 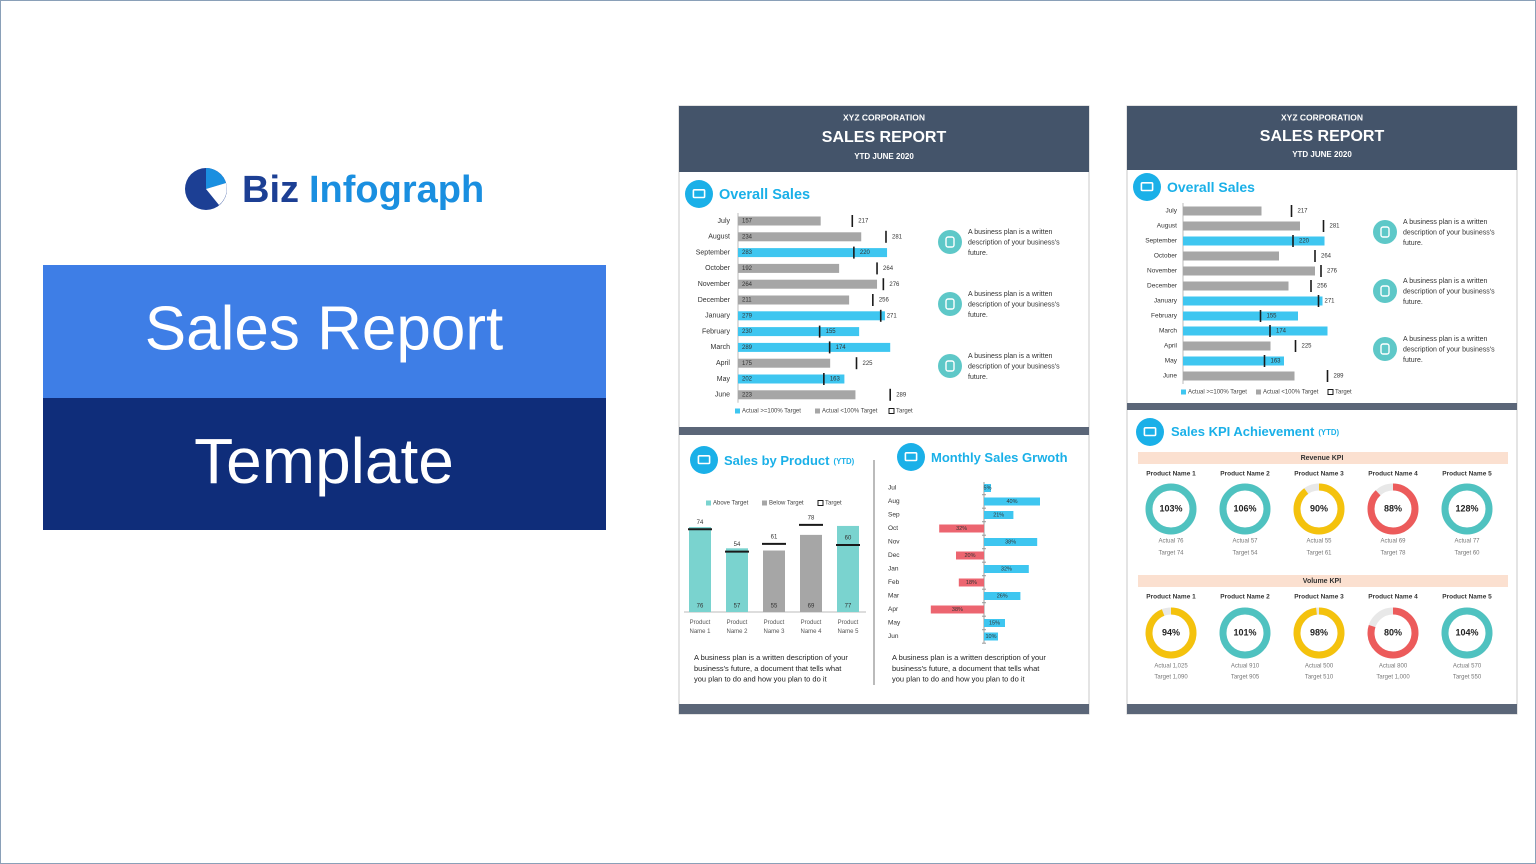 I want to click on logo-brand: Biz, so click(x=270, y=190).